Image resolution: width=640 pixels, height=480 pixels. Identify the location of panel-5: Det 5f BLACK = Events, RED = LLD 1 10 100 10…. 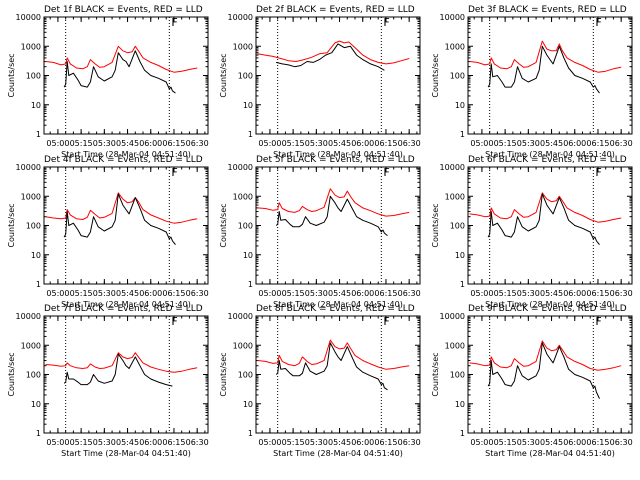
(320, 232).